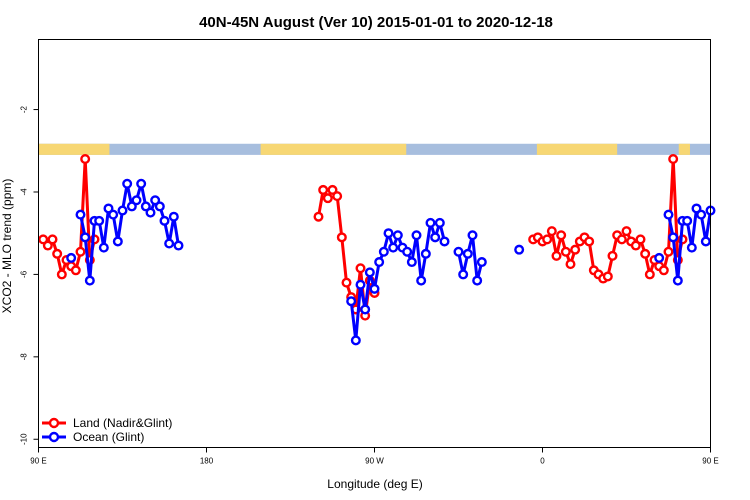  I want to click on x-tick-label: 180, so click(207, 461).